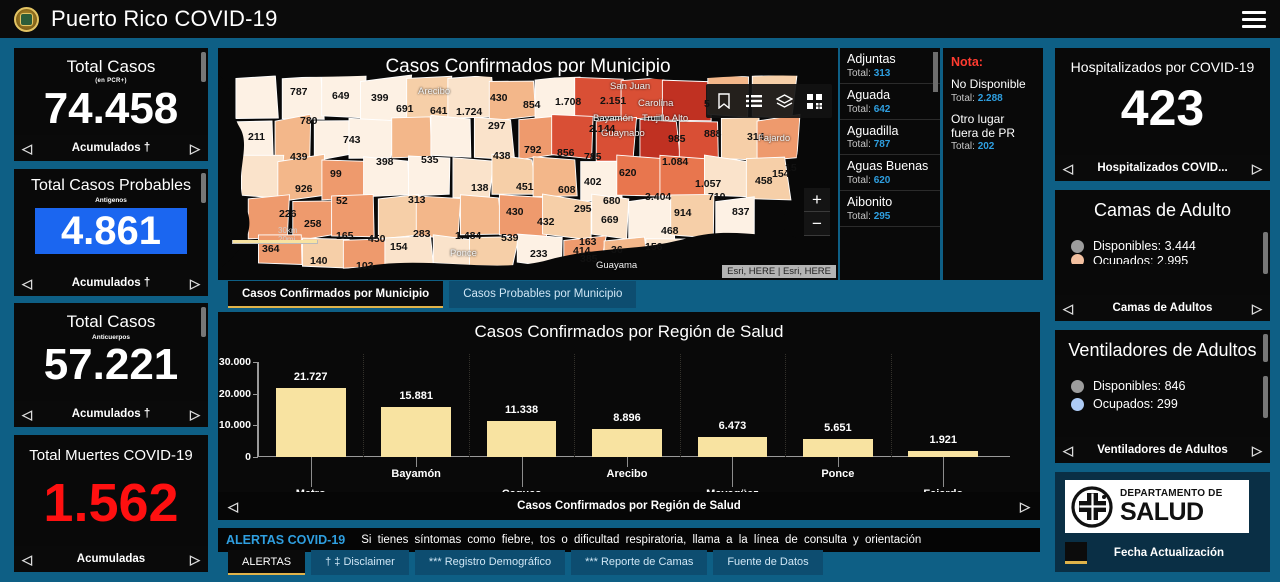  Describe the element at coordinates (873, 130) in the screenshot. I see `municipality-name: Aguadilla` at that location.